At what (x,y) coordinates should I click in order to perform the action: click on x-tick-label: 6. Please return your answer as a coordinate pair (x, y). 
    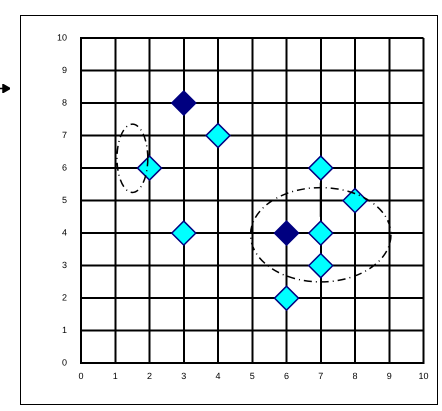
    Looking at the image, I should click on (287, 376).